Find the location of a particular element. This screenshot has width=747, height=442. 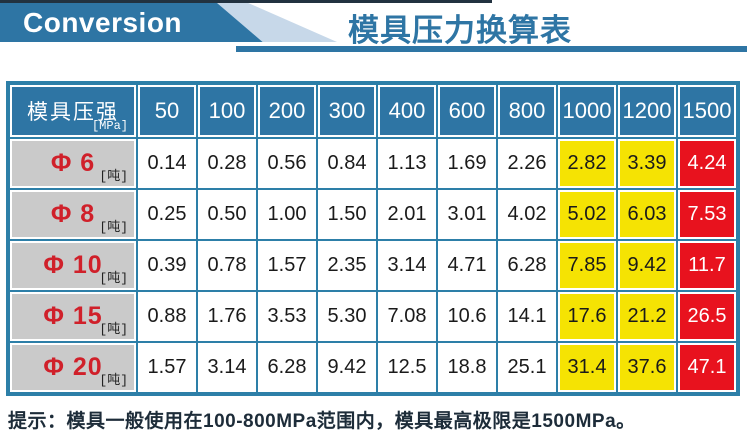

value-cell: 1.50 is located at coordinates (347, 214).